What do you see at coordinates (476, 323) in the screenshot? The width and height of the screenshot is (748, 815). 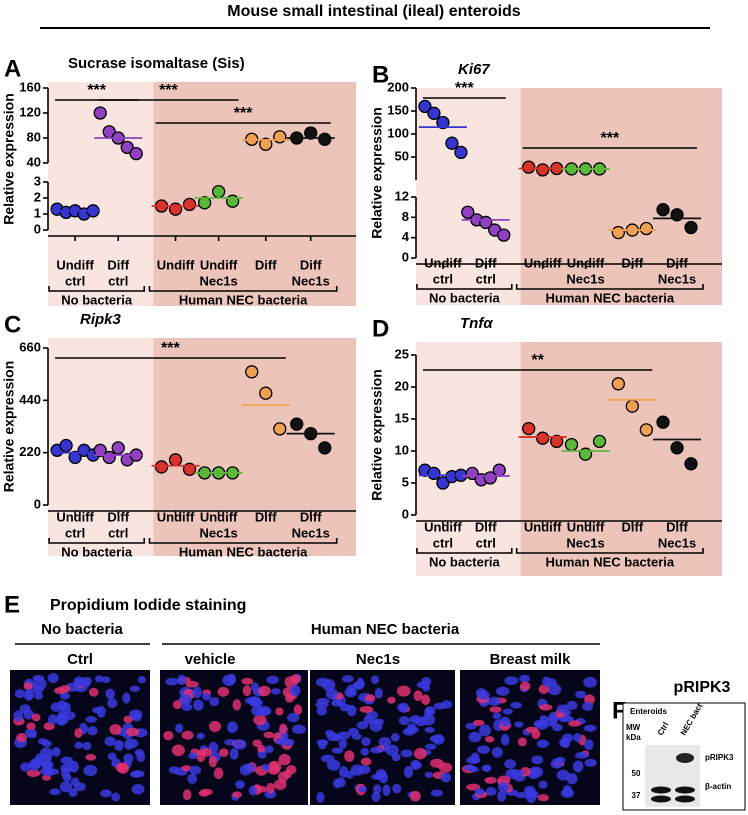 I see `chart-title: Tnfα` at bounding box center [476, 323].